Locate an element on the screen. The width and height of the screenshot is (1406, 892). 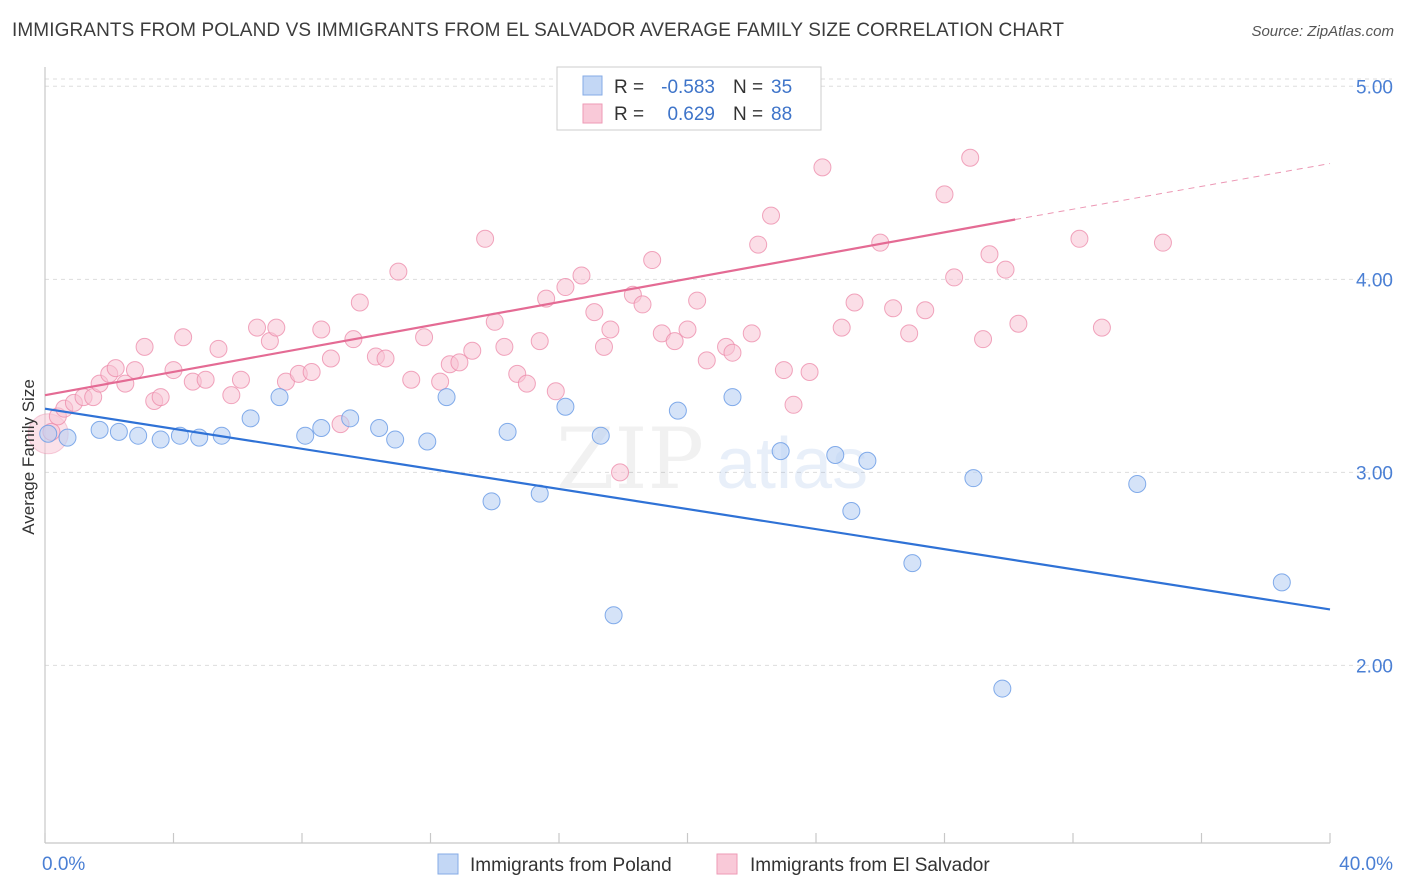
legend-n-value-elsalvador: 88 is located at coordinates (781, 114).